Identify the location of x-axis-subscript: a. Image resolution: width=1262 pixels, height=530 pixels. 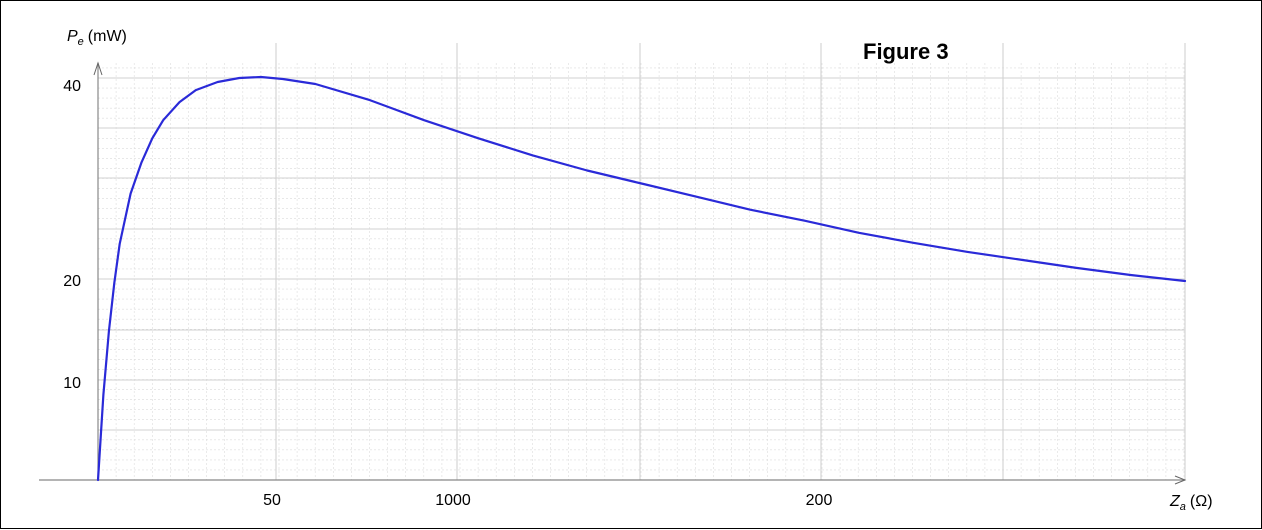
(1183, 507).